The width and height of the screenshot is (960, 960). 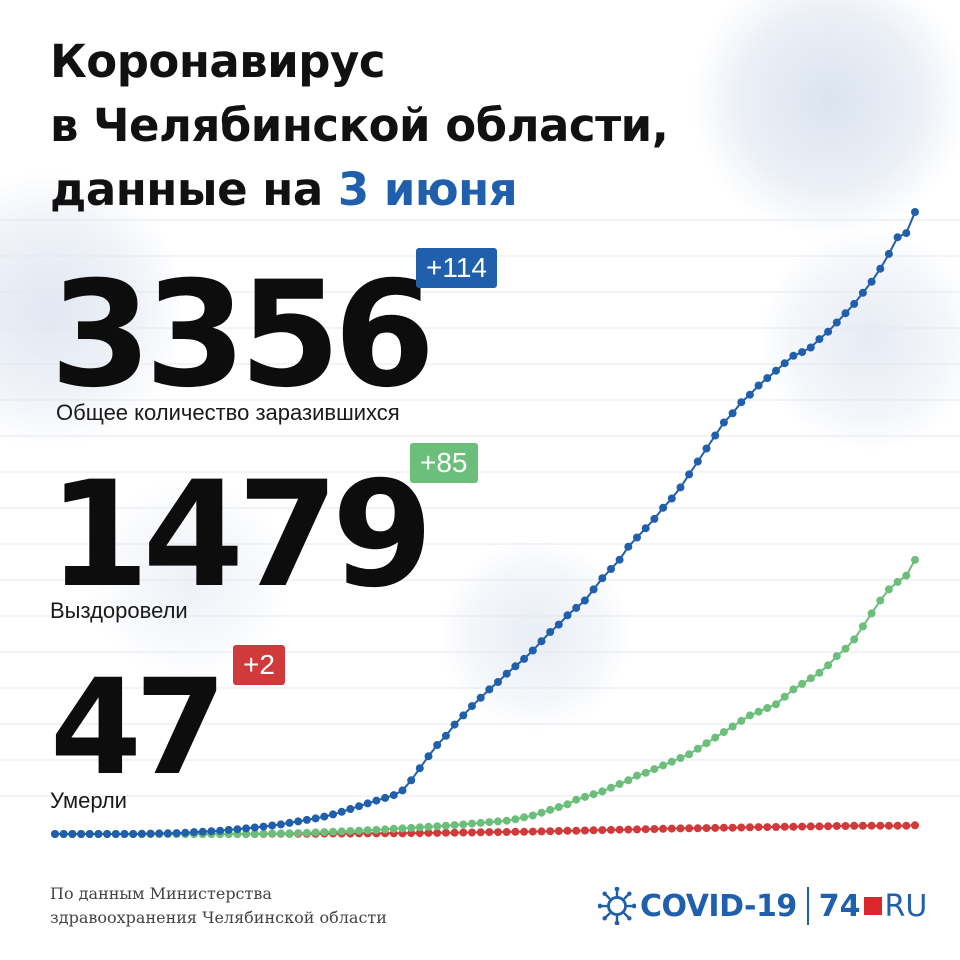 What do you see at coordinates (228, 412) in the screenshot?
I see `infected-label: Общее количество заразившихся` at bounding box center [228, 412].